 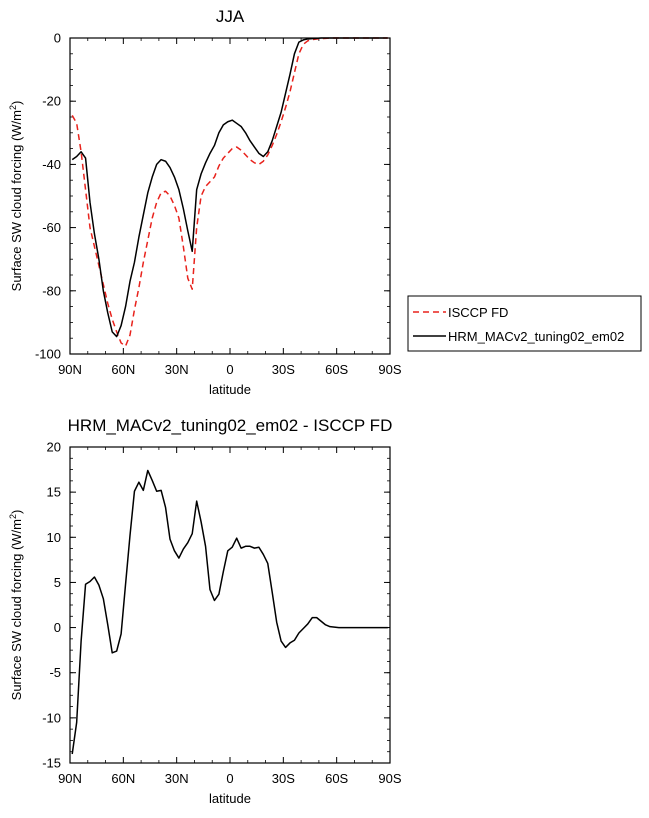 What do you see at coordinates (51, 290) in the screenshot?
I see `y-tick-label: -80` at bounding box center [51, 290].